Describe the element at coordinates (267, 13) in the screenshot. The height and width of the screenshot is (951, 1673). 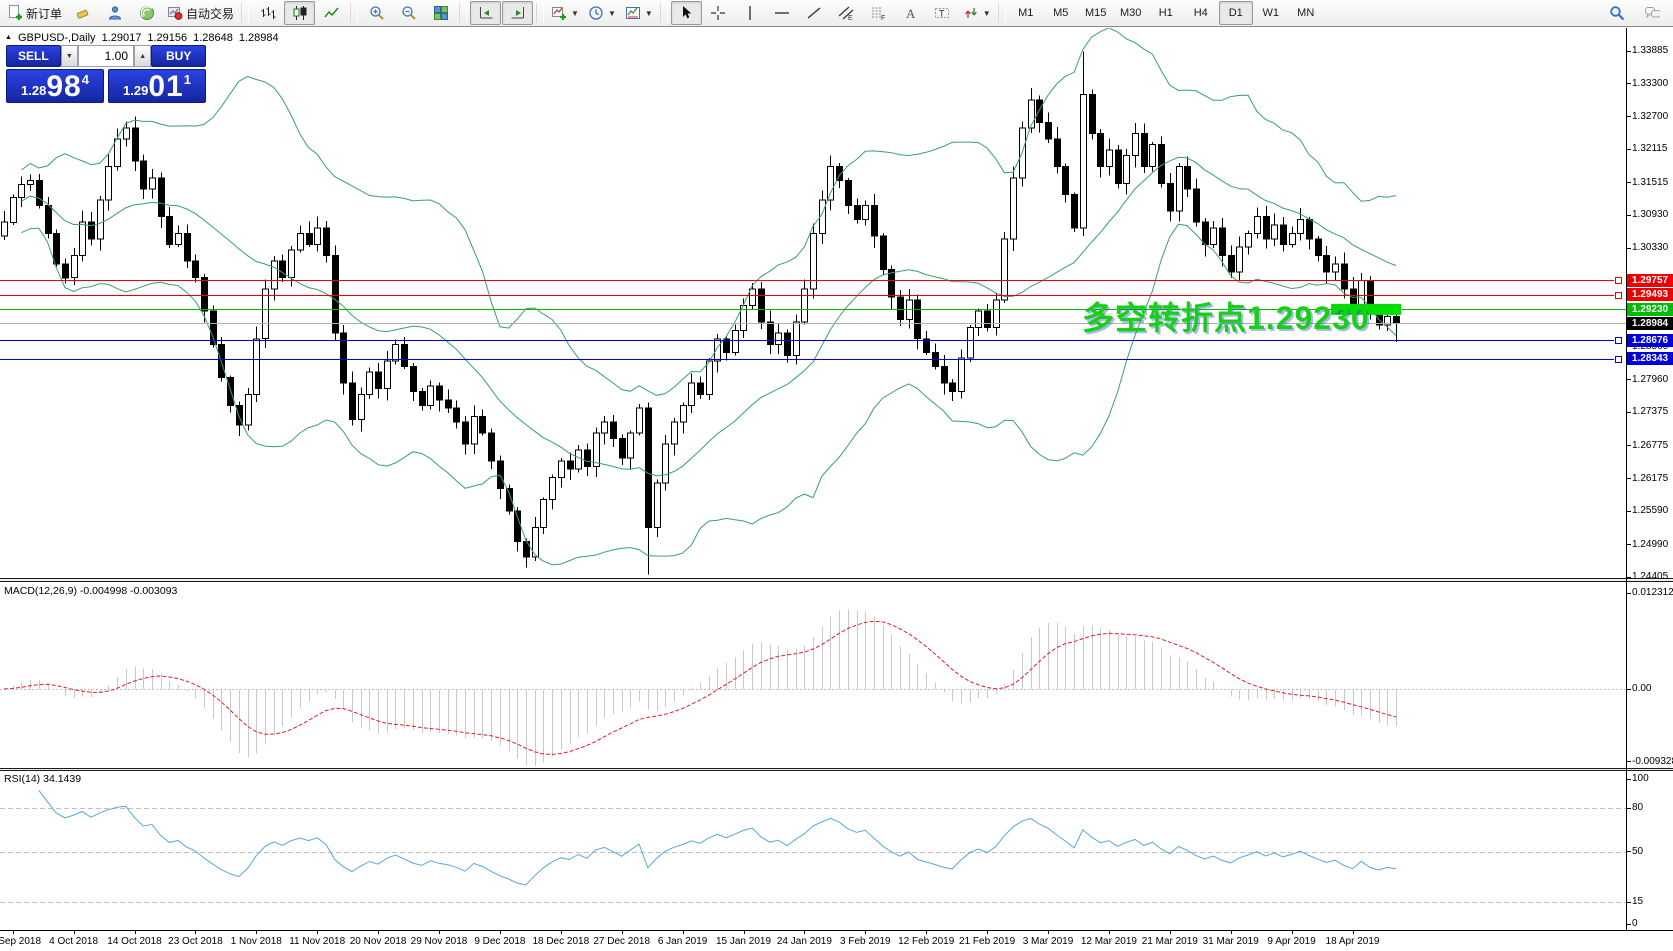
I see `bar-chart-button` at that location.